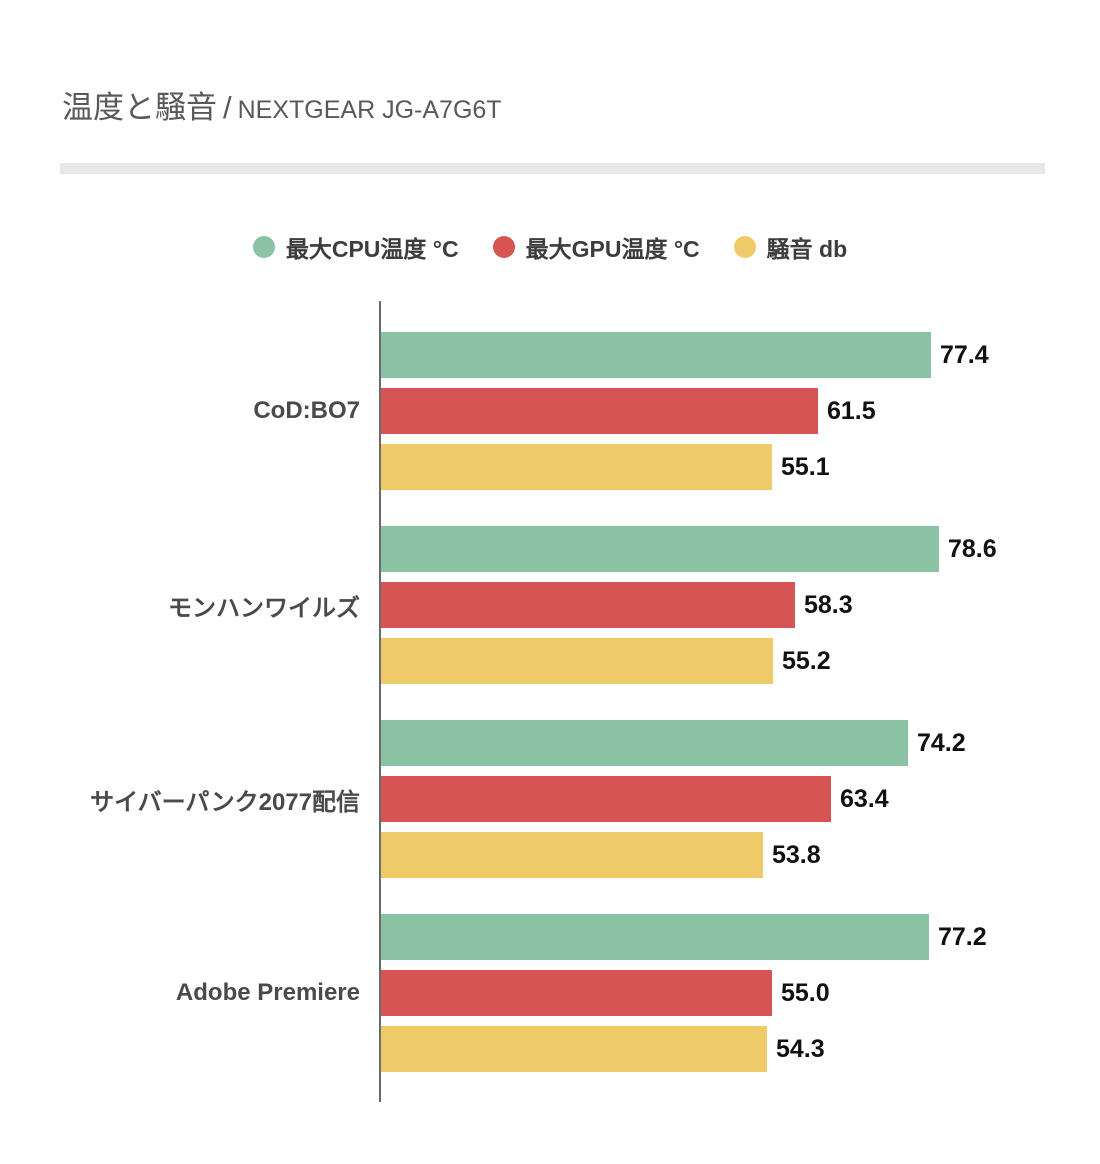  I want to click on value-label: 53.8, so click(796, 854).